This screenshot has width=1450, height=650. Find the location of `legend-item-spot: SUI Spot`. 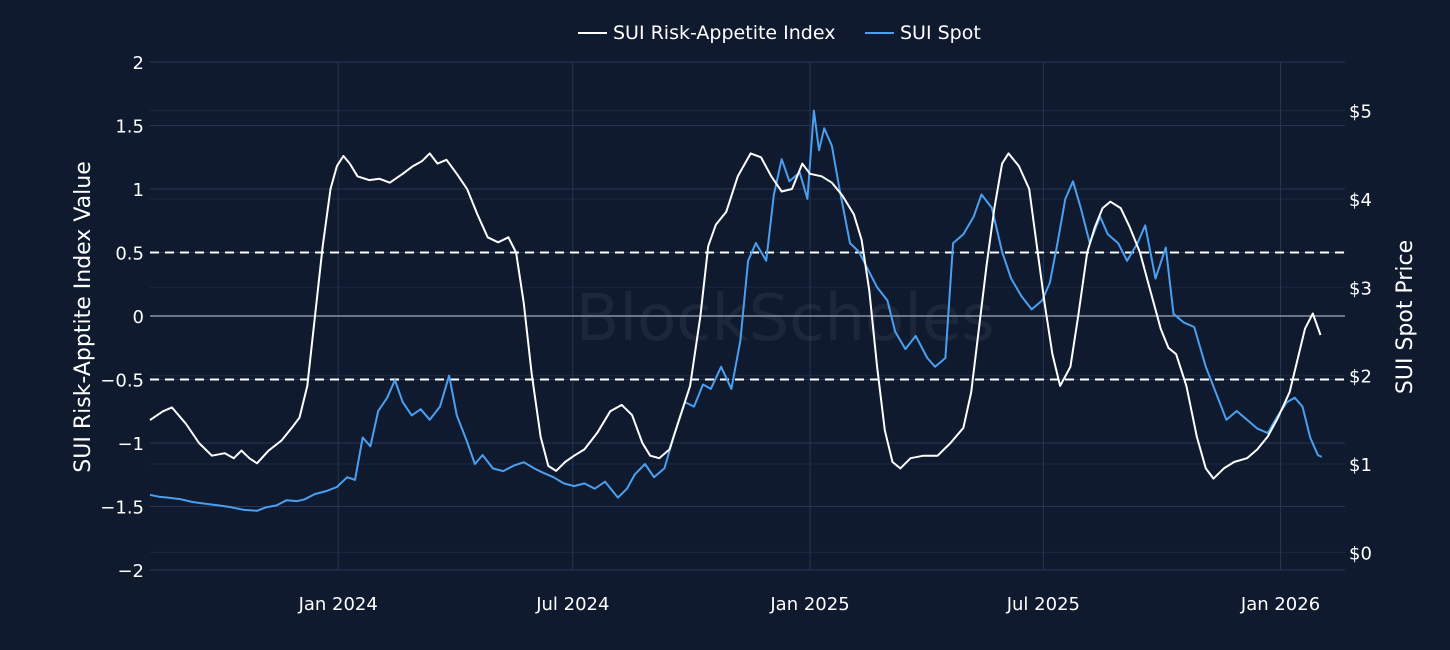

legend-item-spot: SUI Spot is located at coordinates (923, 33).